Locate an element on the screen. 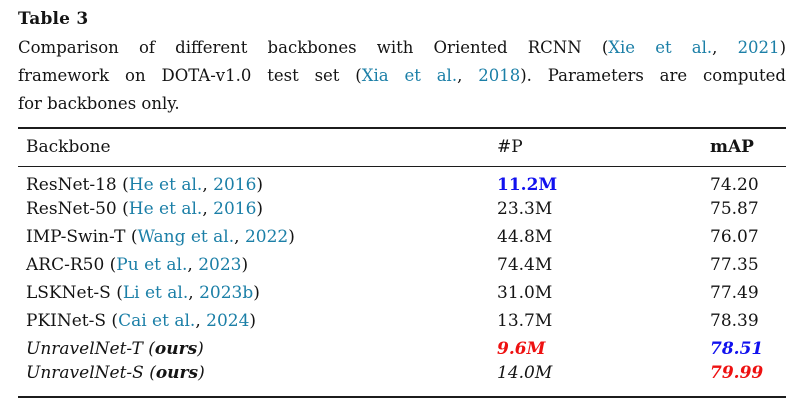 The image size is (806, 414). table-row: IMP-Swin-T (Wang et al., 2022) 44.8M 76.07 is located at coordinates (402, 237).